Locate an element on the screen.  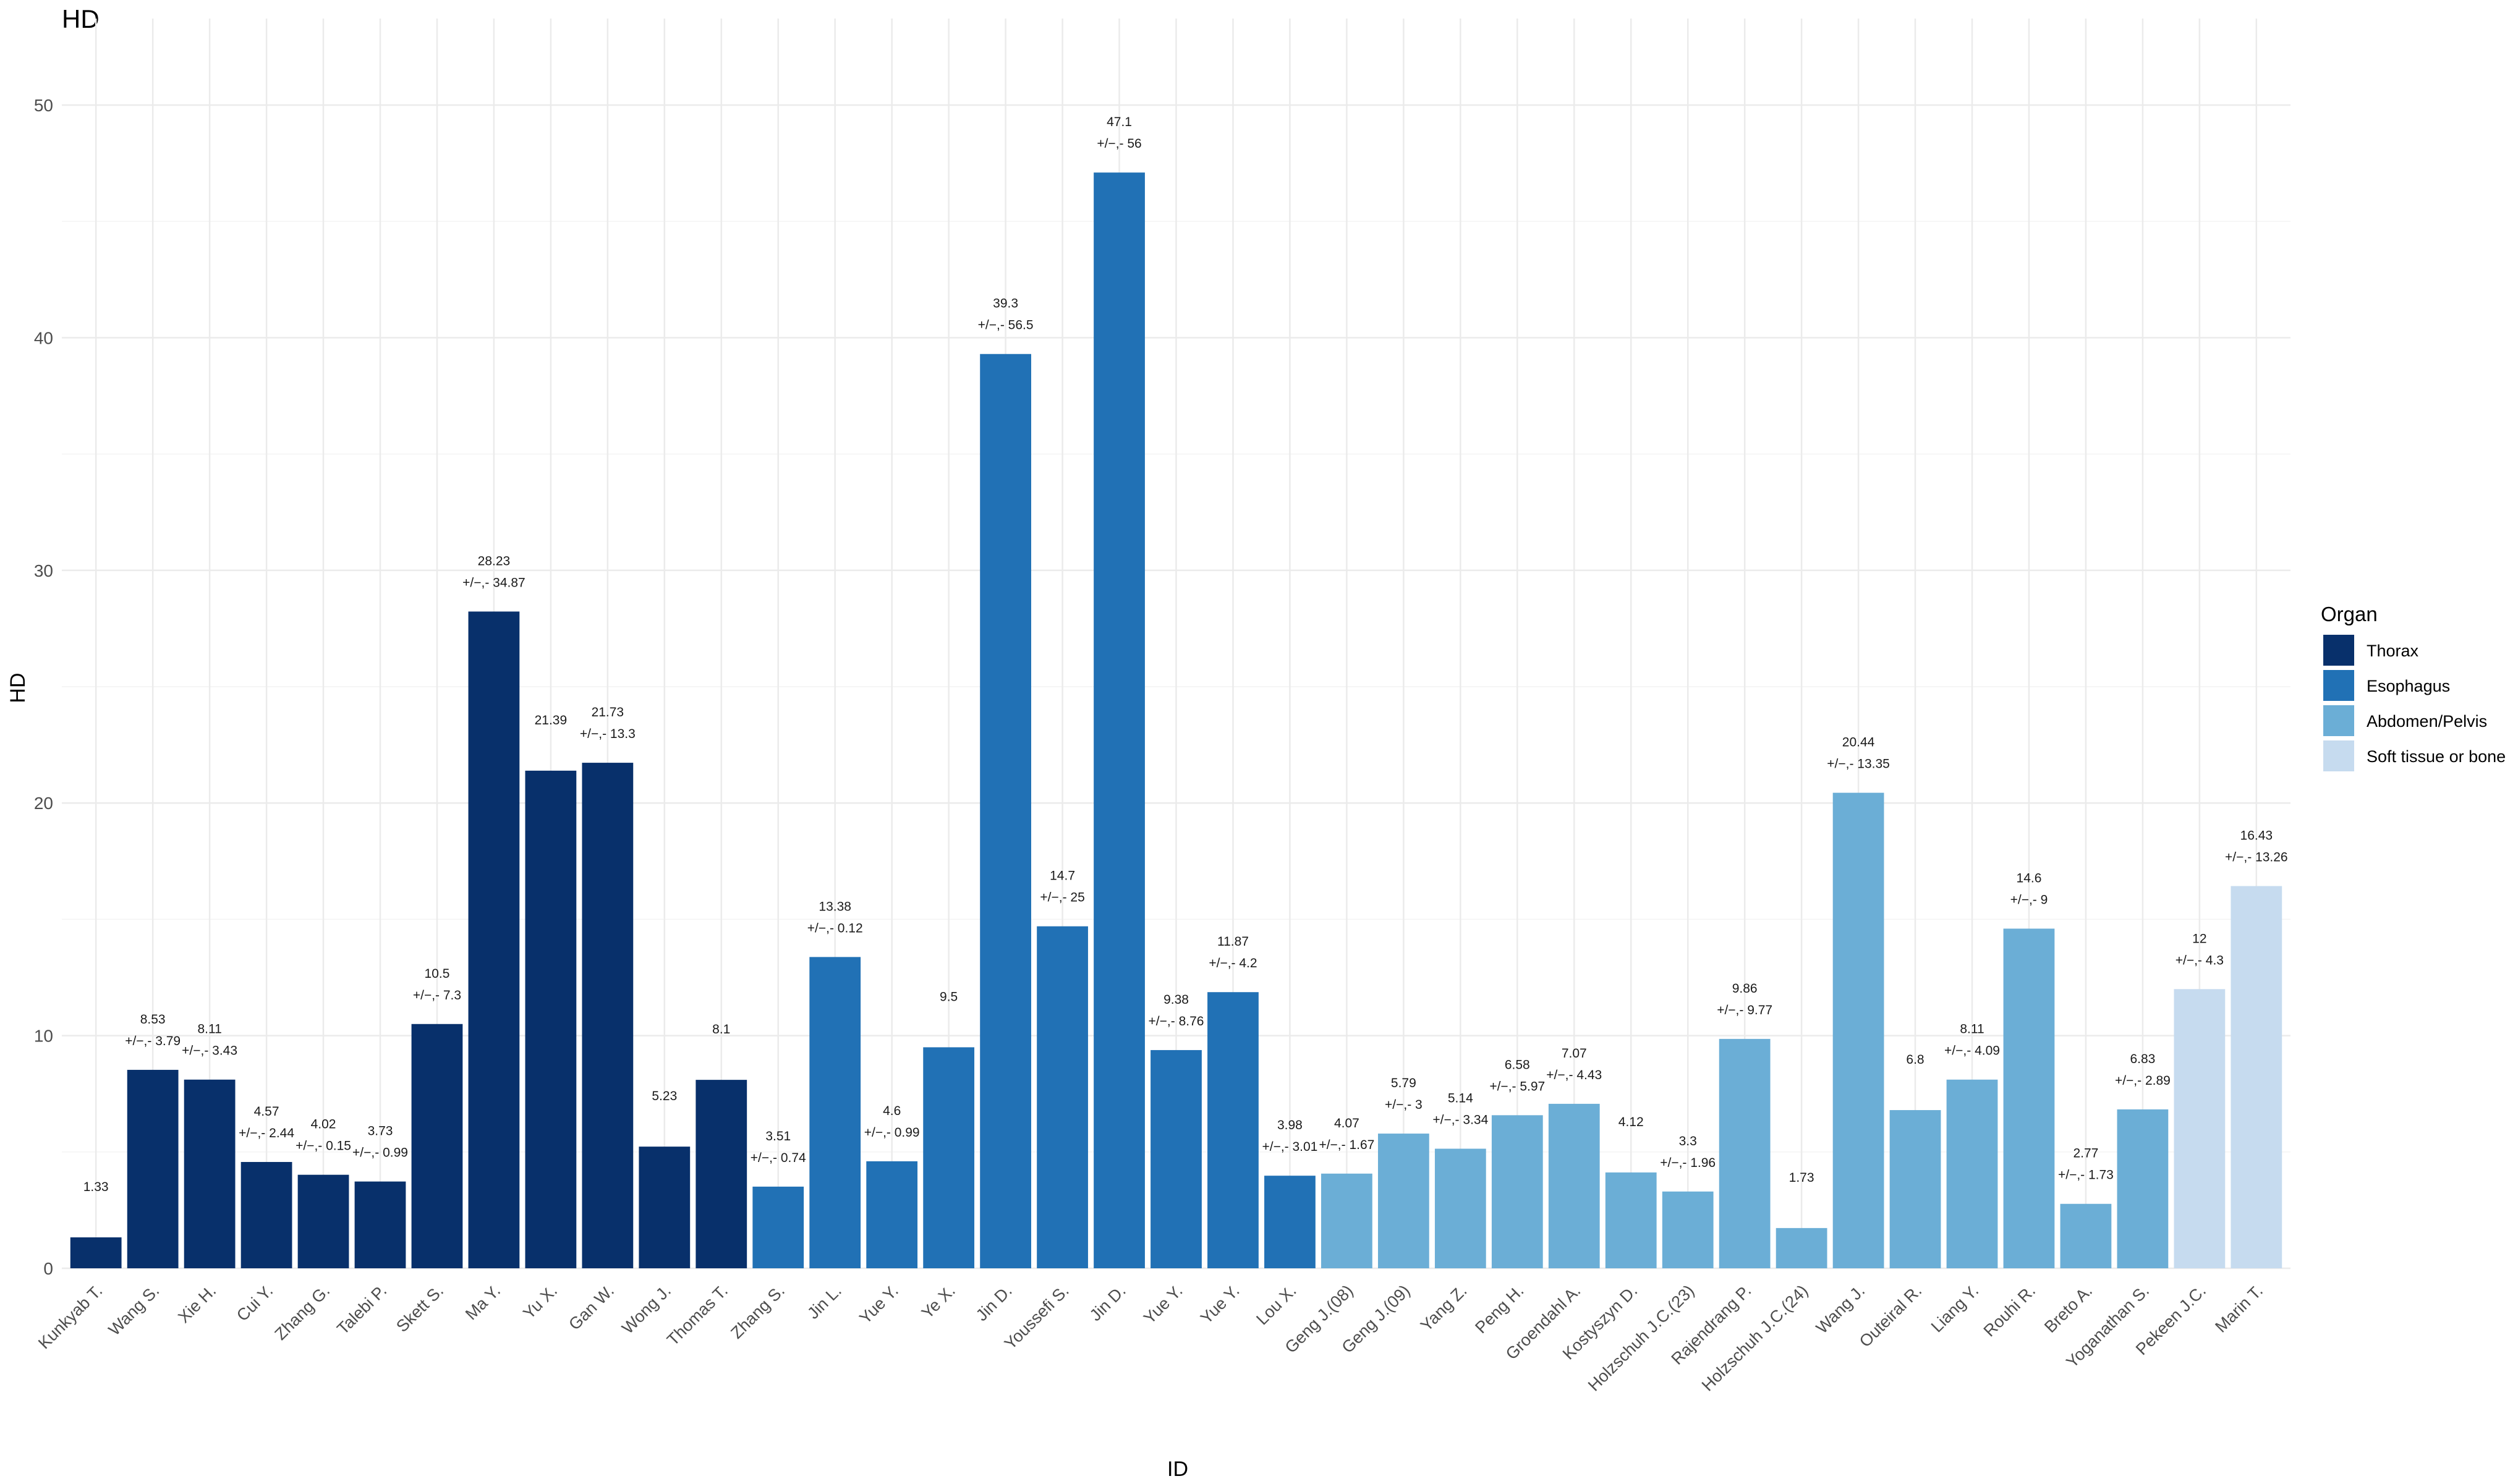
value-label: 47.1 is located at coordinates (1119, 122).